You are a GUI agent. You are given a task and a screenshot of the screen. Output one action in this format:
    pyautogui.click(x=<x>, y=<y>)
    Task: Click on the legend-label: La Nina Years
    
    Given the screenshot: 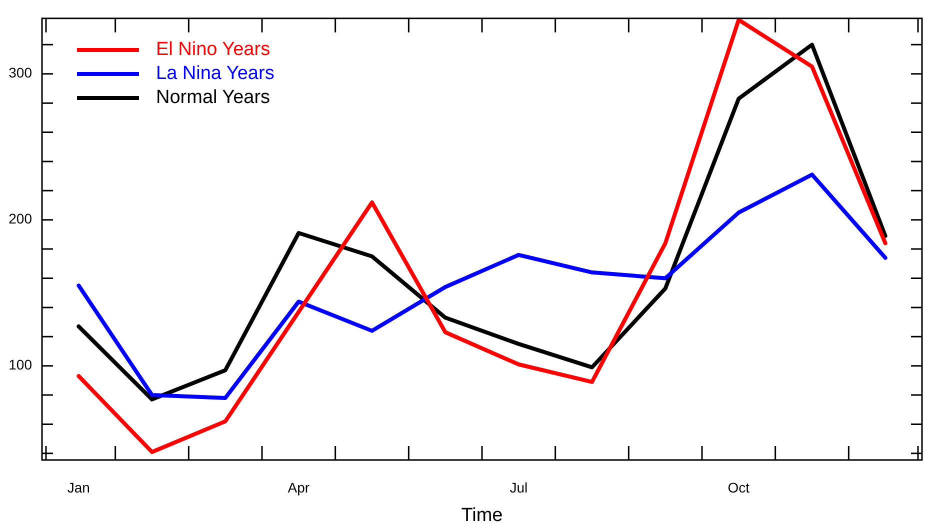 What is the action you would take?
    pyautogui.click(x=215, y=74)
    